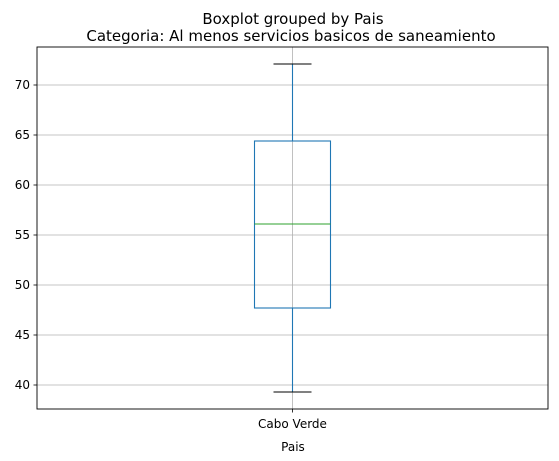 This screenshot has height=461, width=559. I want to click on y-tick-label: 60, so click(22, 185).